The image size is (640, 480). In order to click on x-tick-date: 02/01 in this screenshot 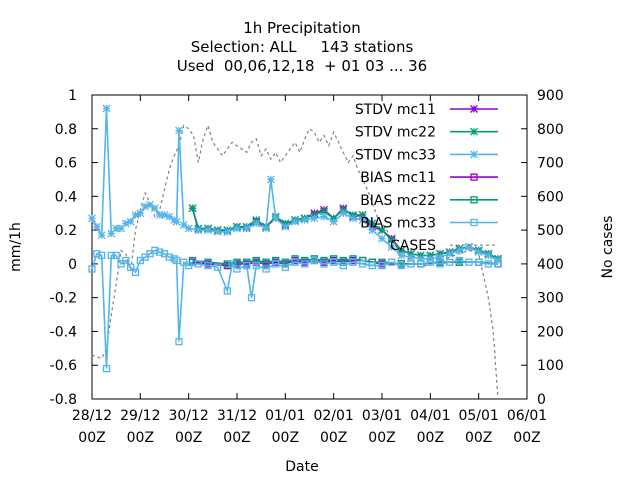, I will do `click(333, 416)`.